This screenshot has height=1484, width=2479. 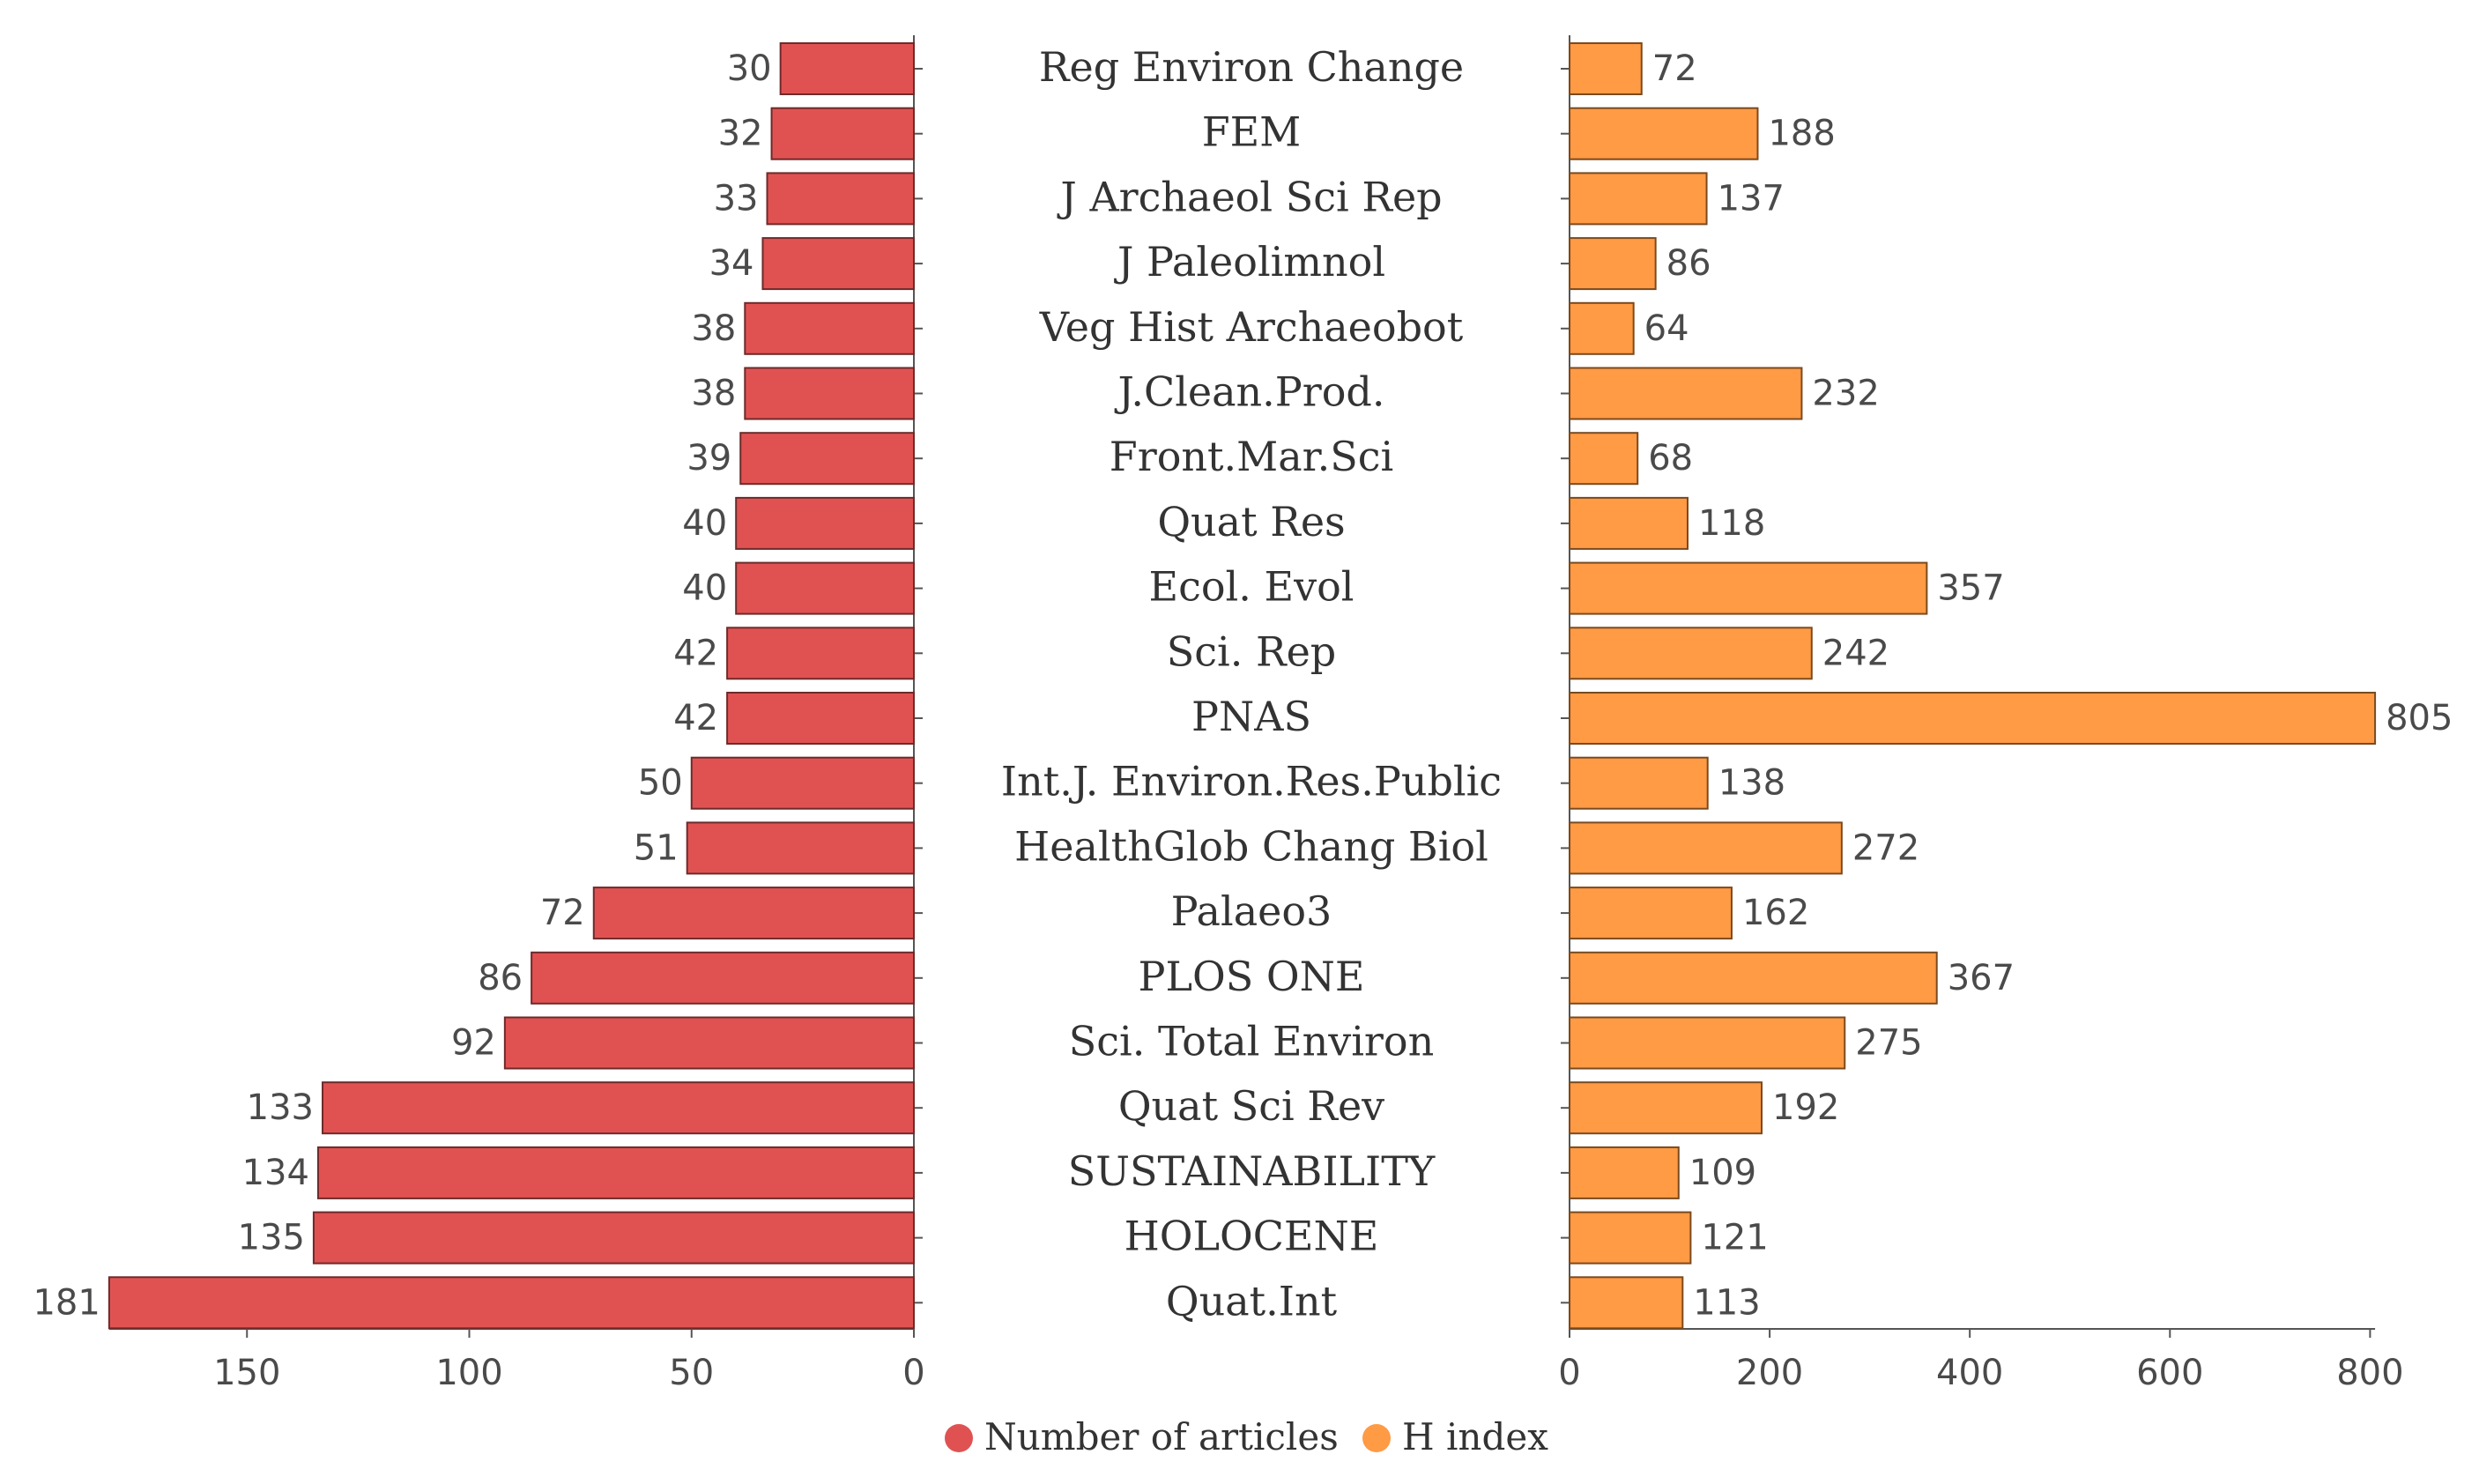 What do you see at coordinates (1475, 1436) in the screenshot?
I see `legend-h-index-label: H index` at bounding box center [1475, 1436].